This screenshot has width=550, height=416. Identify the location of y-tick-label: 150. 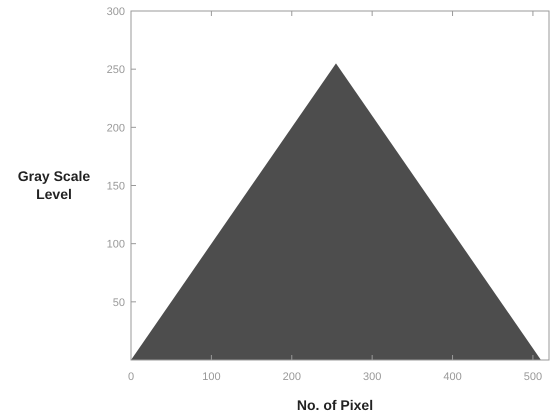
(115, 186).